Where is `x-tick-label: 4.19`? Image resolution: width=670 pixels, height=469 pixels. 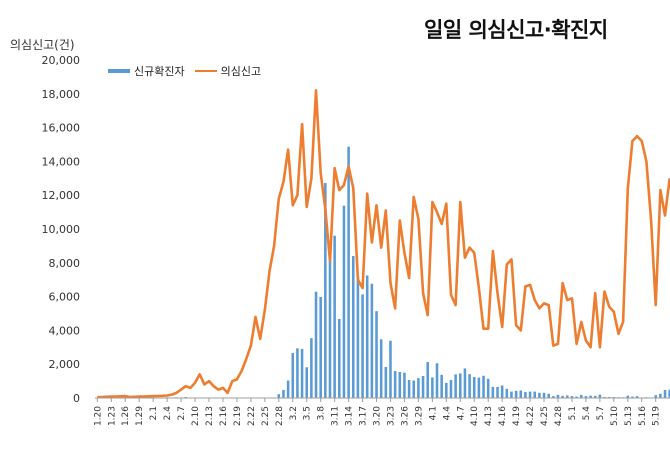
x-tick-label: 4.19 is located at coordinates (517, 416).